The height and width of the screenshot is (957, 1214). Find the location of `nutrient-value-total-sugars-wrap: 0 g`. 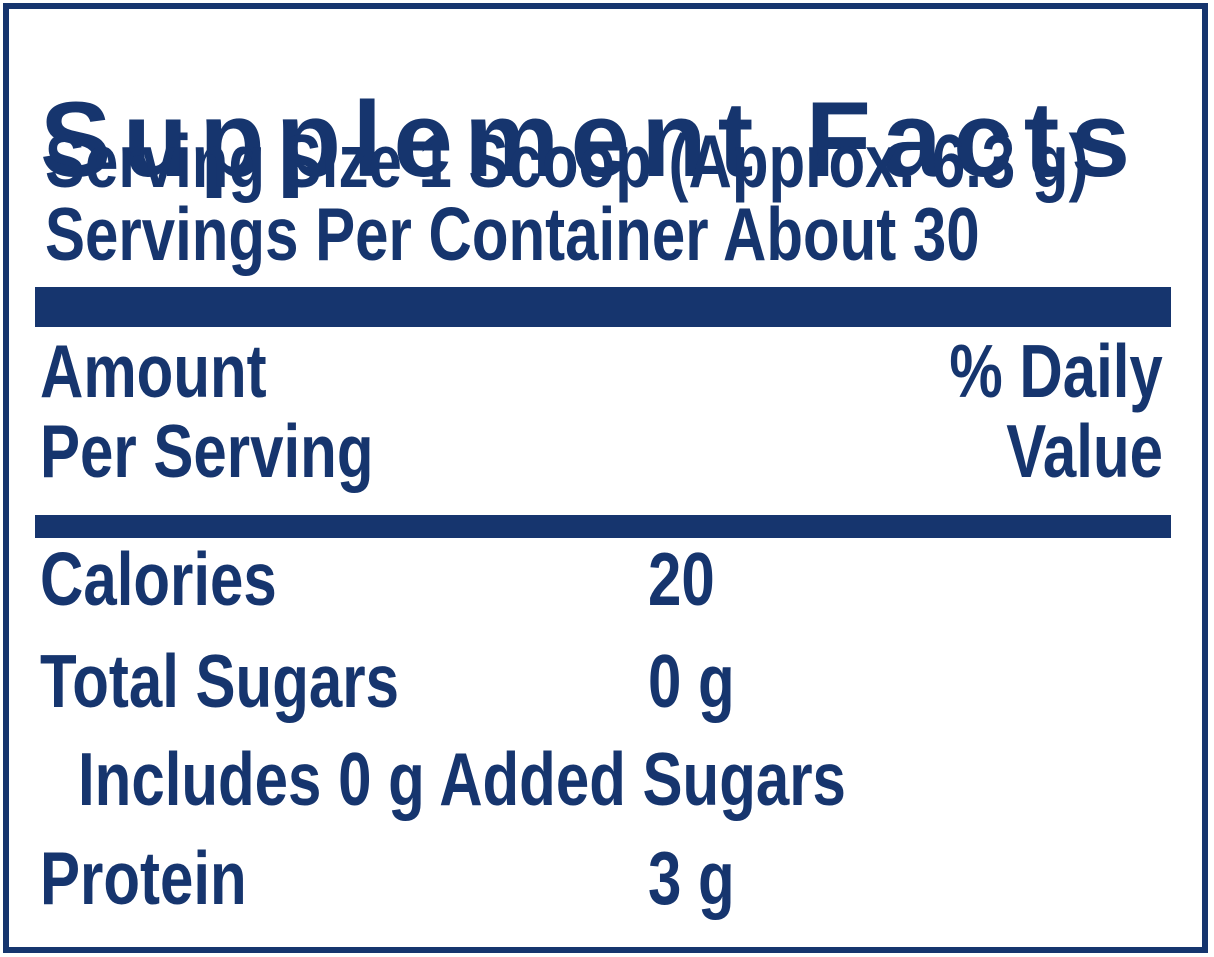

nutrient-value-total-sugars-wrap: 0 g is located at coordinates (702, 681).